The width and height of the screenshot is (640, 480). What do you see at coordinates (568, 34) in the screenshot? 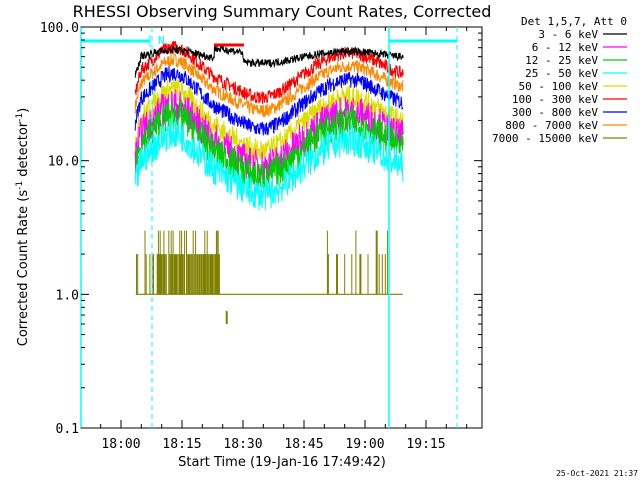
I see `legend-label-0: 3 - 6 keV` at bounding box center [568, 34].